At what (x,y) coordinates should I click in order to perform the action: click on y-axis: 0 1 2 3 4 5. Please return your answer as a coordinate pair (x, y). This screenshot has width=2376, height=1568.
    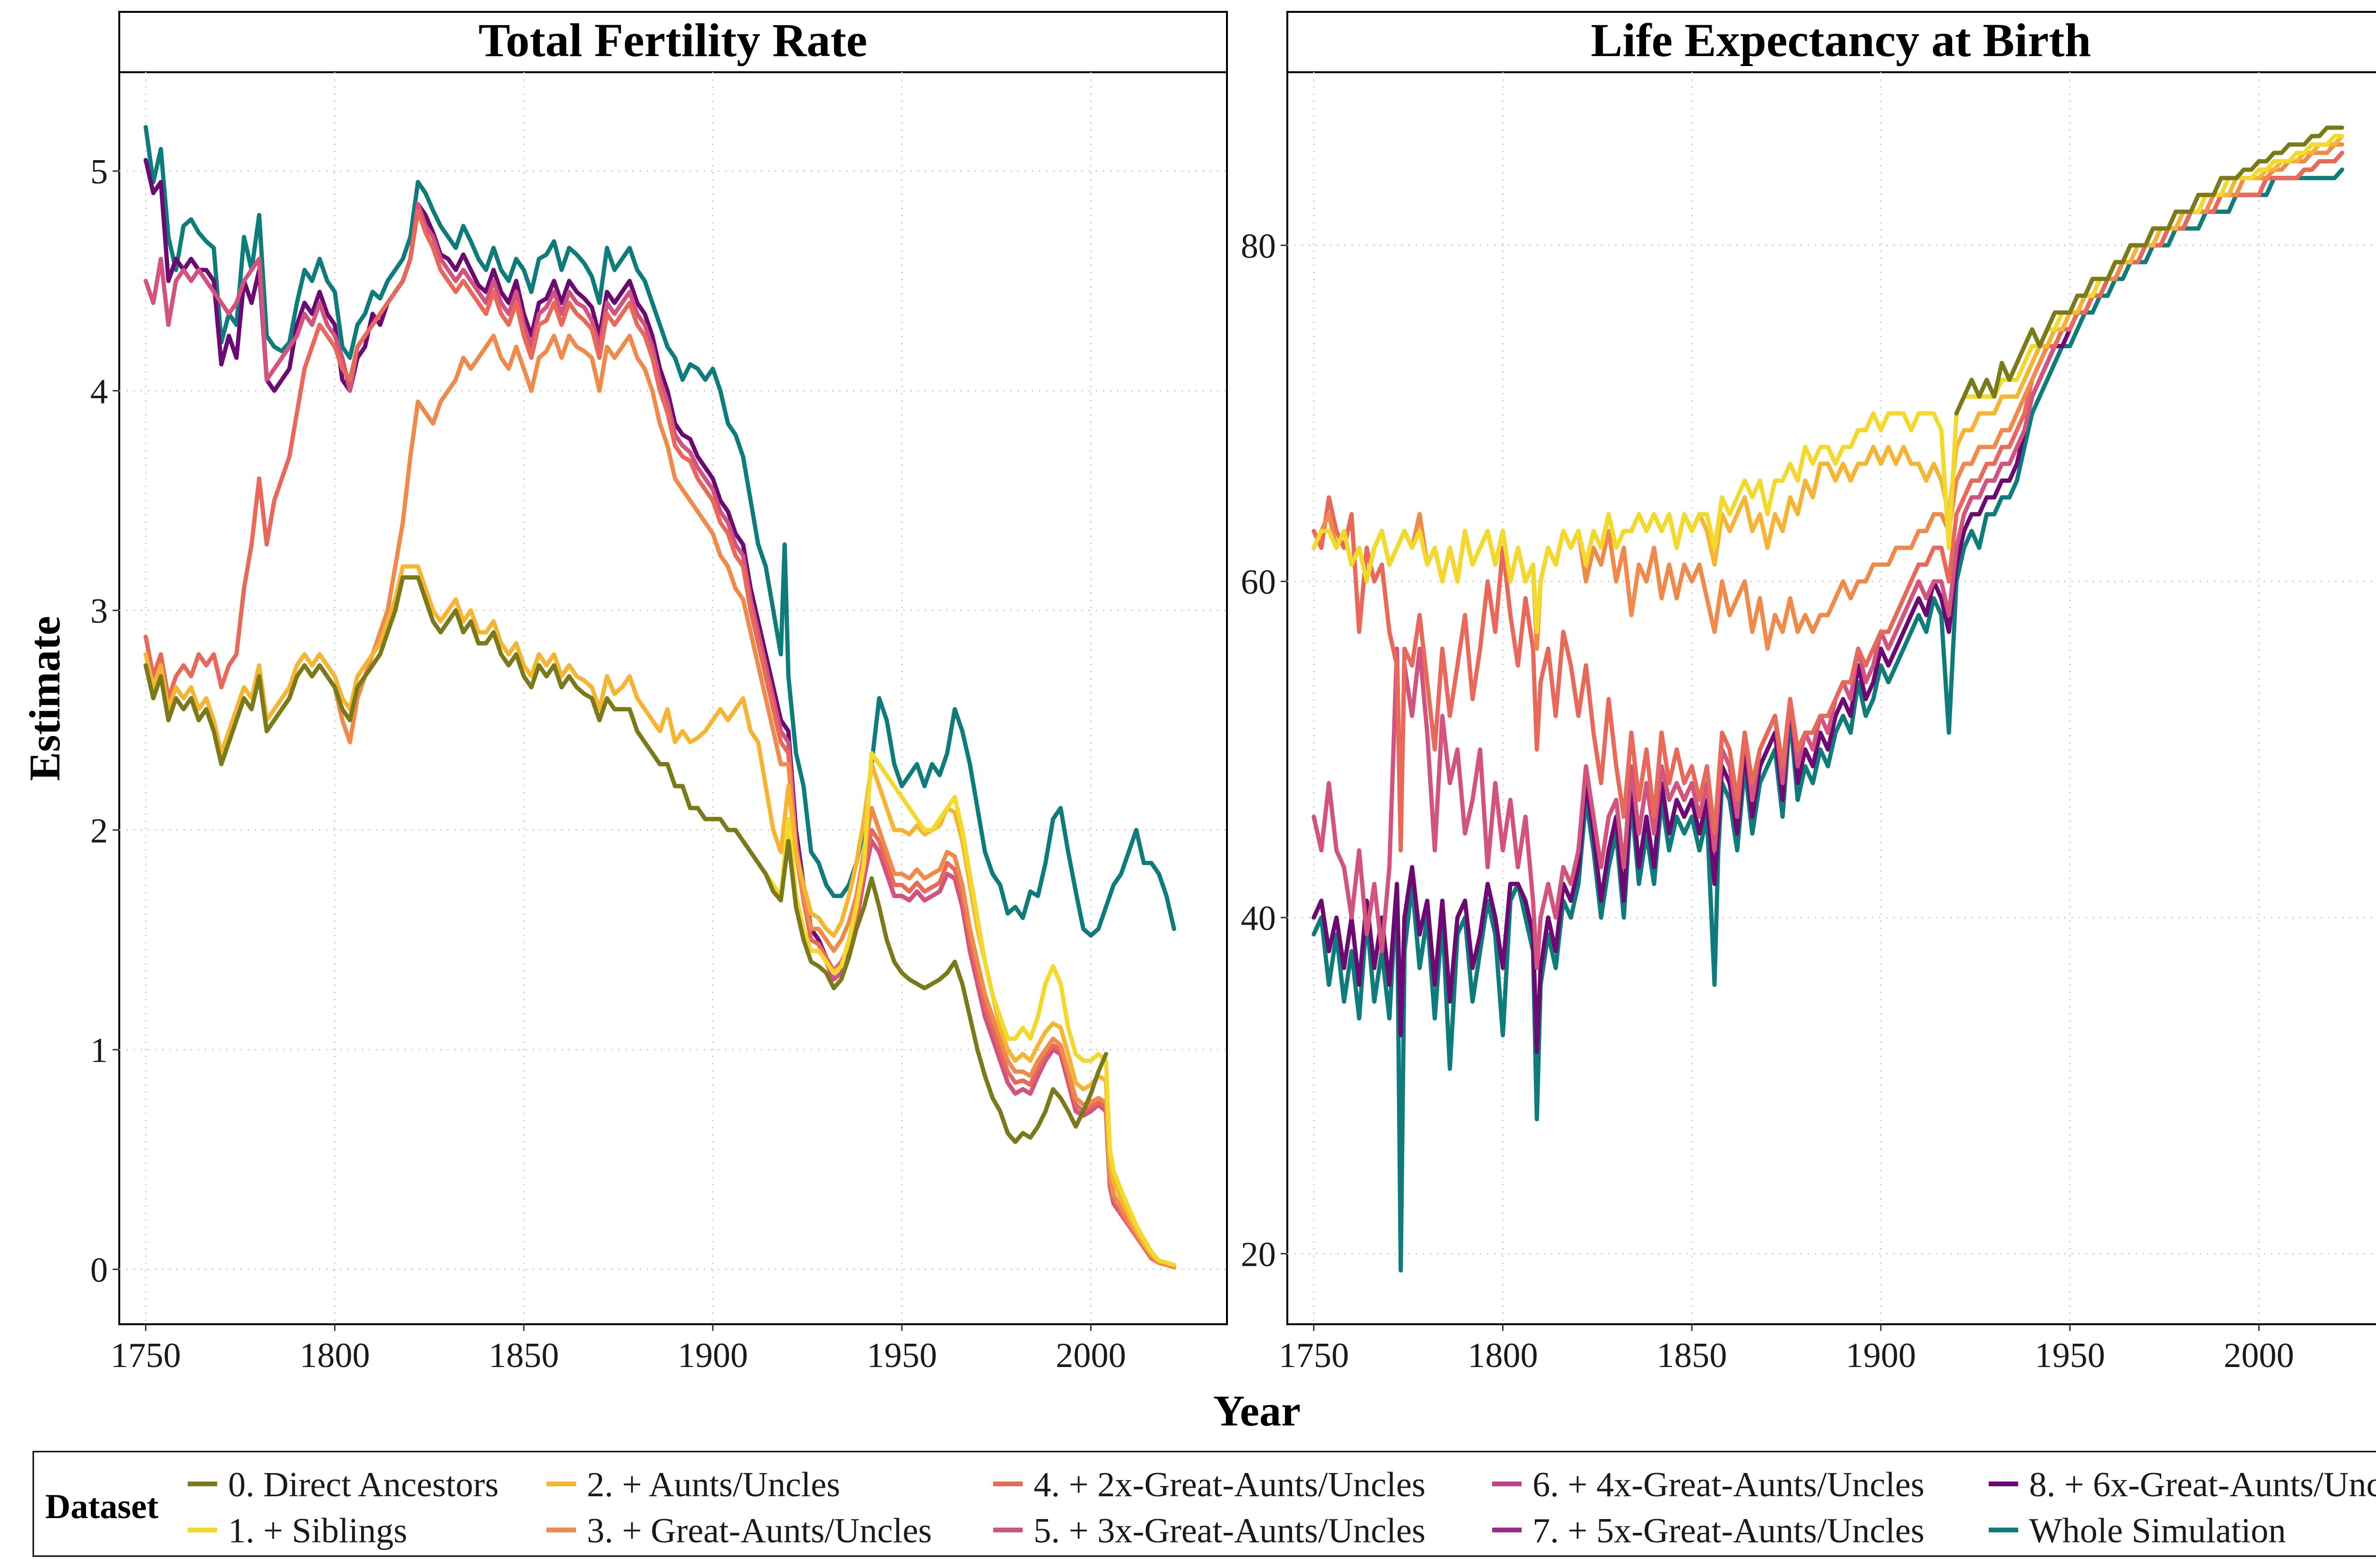
    Looking at the image, I should click on (104, 721).